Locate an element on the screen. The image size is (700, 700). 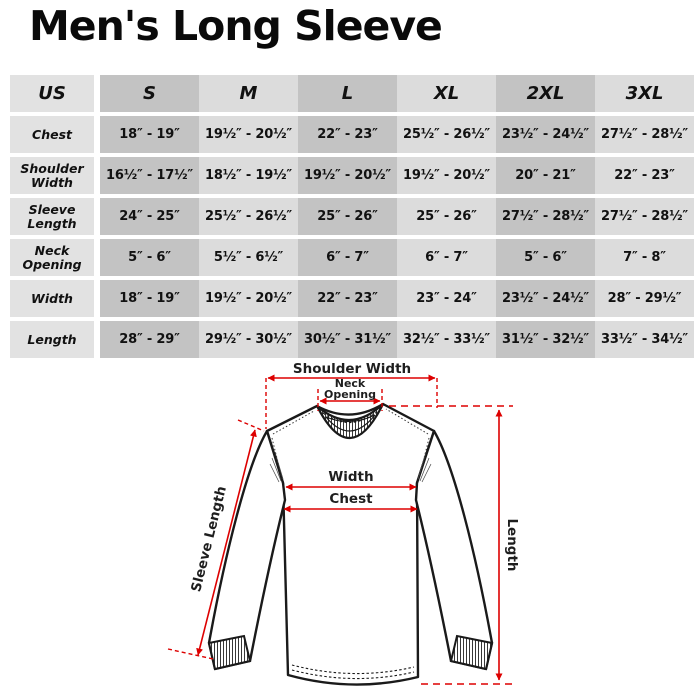
size-cell: 18½″ - 19½″ is located at coordinates (248, 175).